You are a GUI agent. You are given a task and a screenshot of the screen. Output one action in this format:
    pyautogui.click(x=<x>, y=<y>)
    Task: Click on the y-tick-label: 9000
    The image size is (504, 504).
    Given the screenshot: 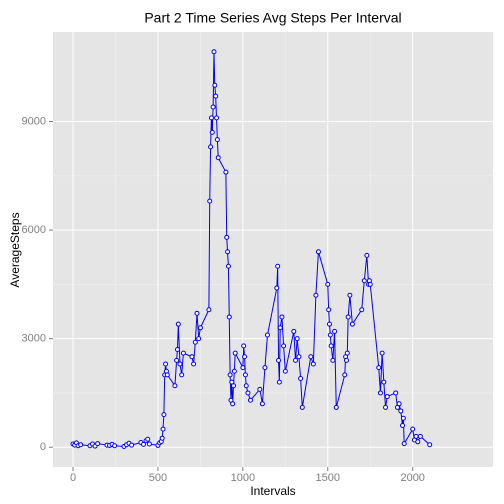 What is the action you would take?
    pyautogui.click(x=34, y=121)
    